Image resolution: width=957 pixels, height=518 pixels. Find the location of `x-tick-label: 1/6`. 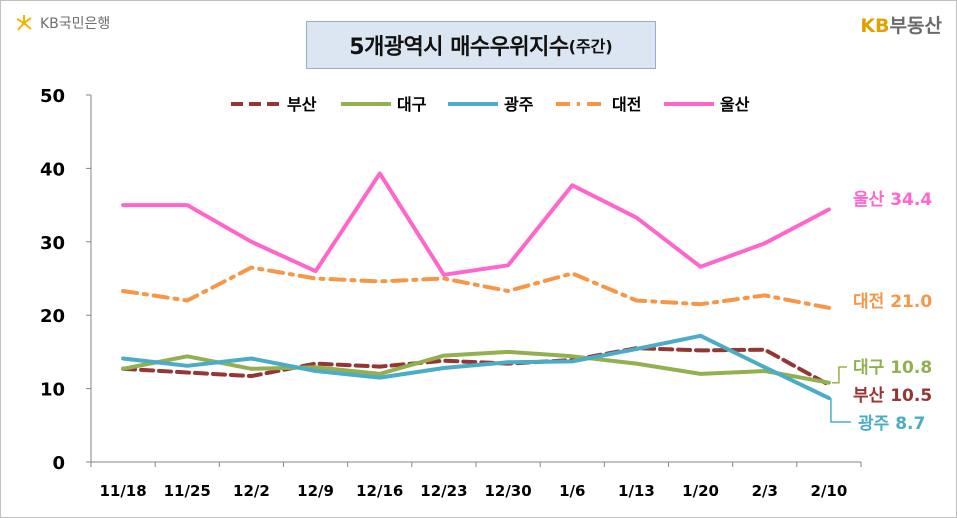

x-tick-label: 1/6 is located at coordinates (572, 491).